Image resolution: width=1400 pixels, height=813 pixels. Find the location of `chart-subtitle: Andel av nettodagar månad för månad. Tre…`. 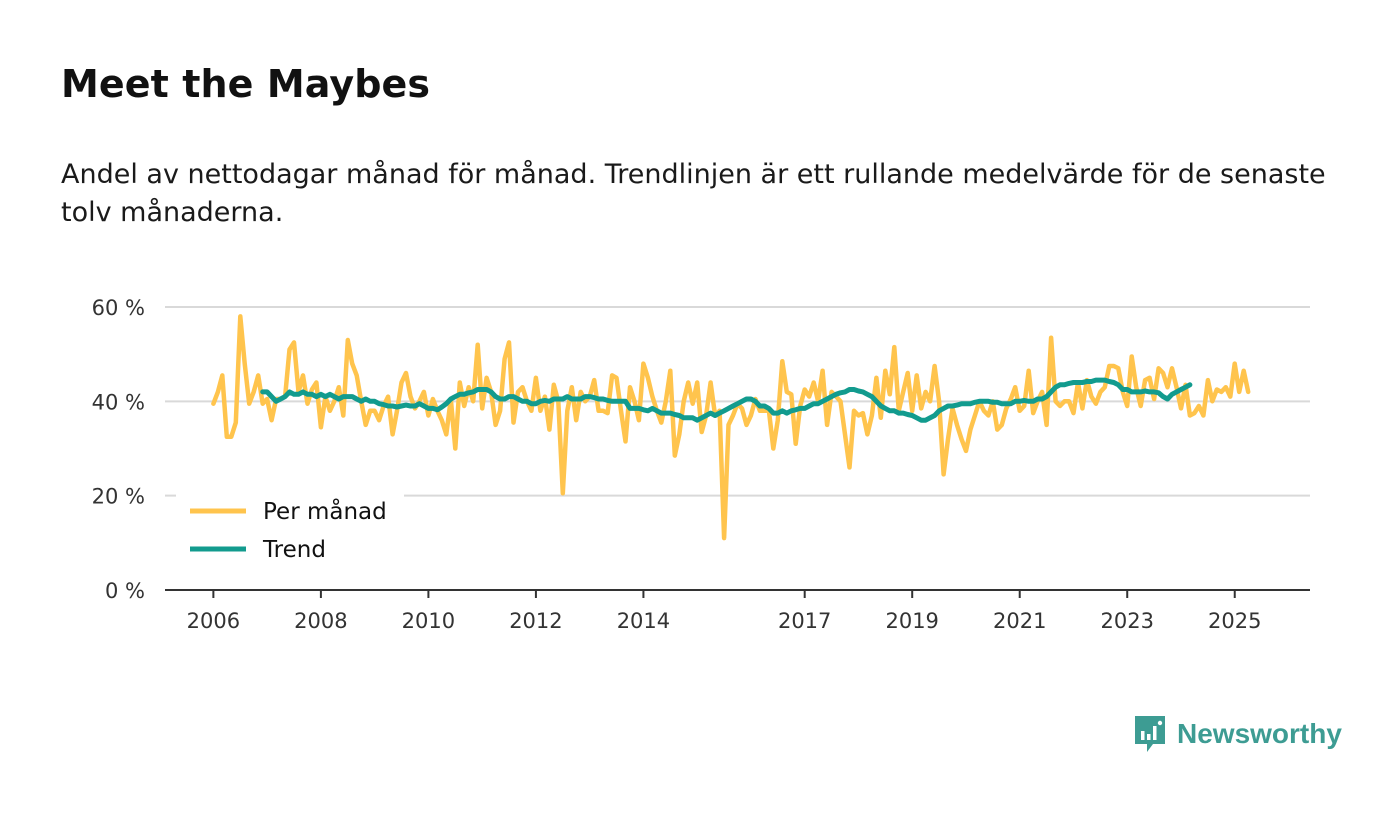

chart-subtitle: Andel av nettodagar månad för månad. Tre… is located at coordinates (693, 193).